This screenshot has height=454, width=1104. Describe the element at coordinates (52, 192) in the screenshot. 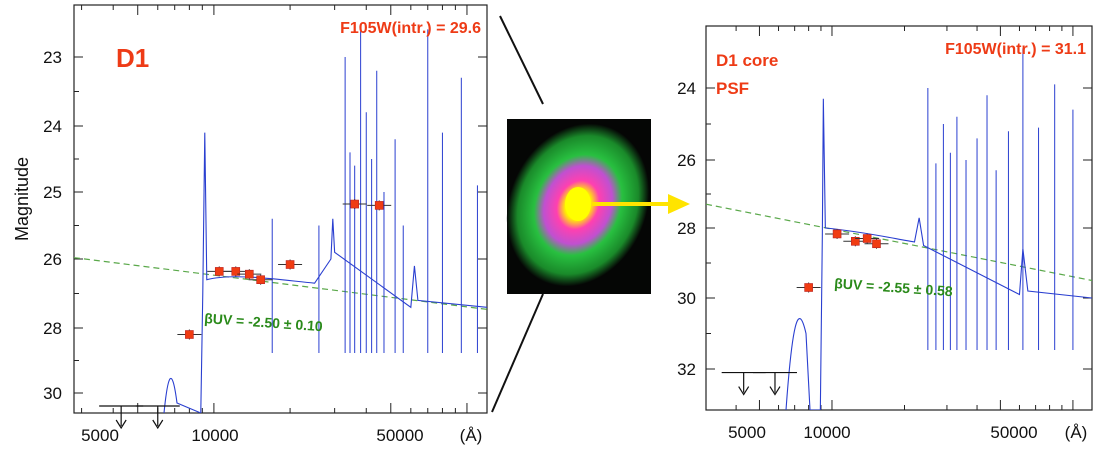

I see `y-tick-label: 25` at that location.